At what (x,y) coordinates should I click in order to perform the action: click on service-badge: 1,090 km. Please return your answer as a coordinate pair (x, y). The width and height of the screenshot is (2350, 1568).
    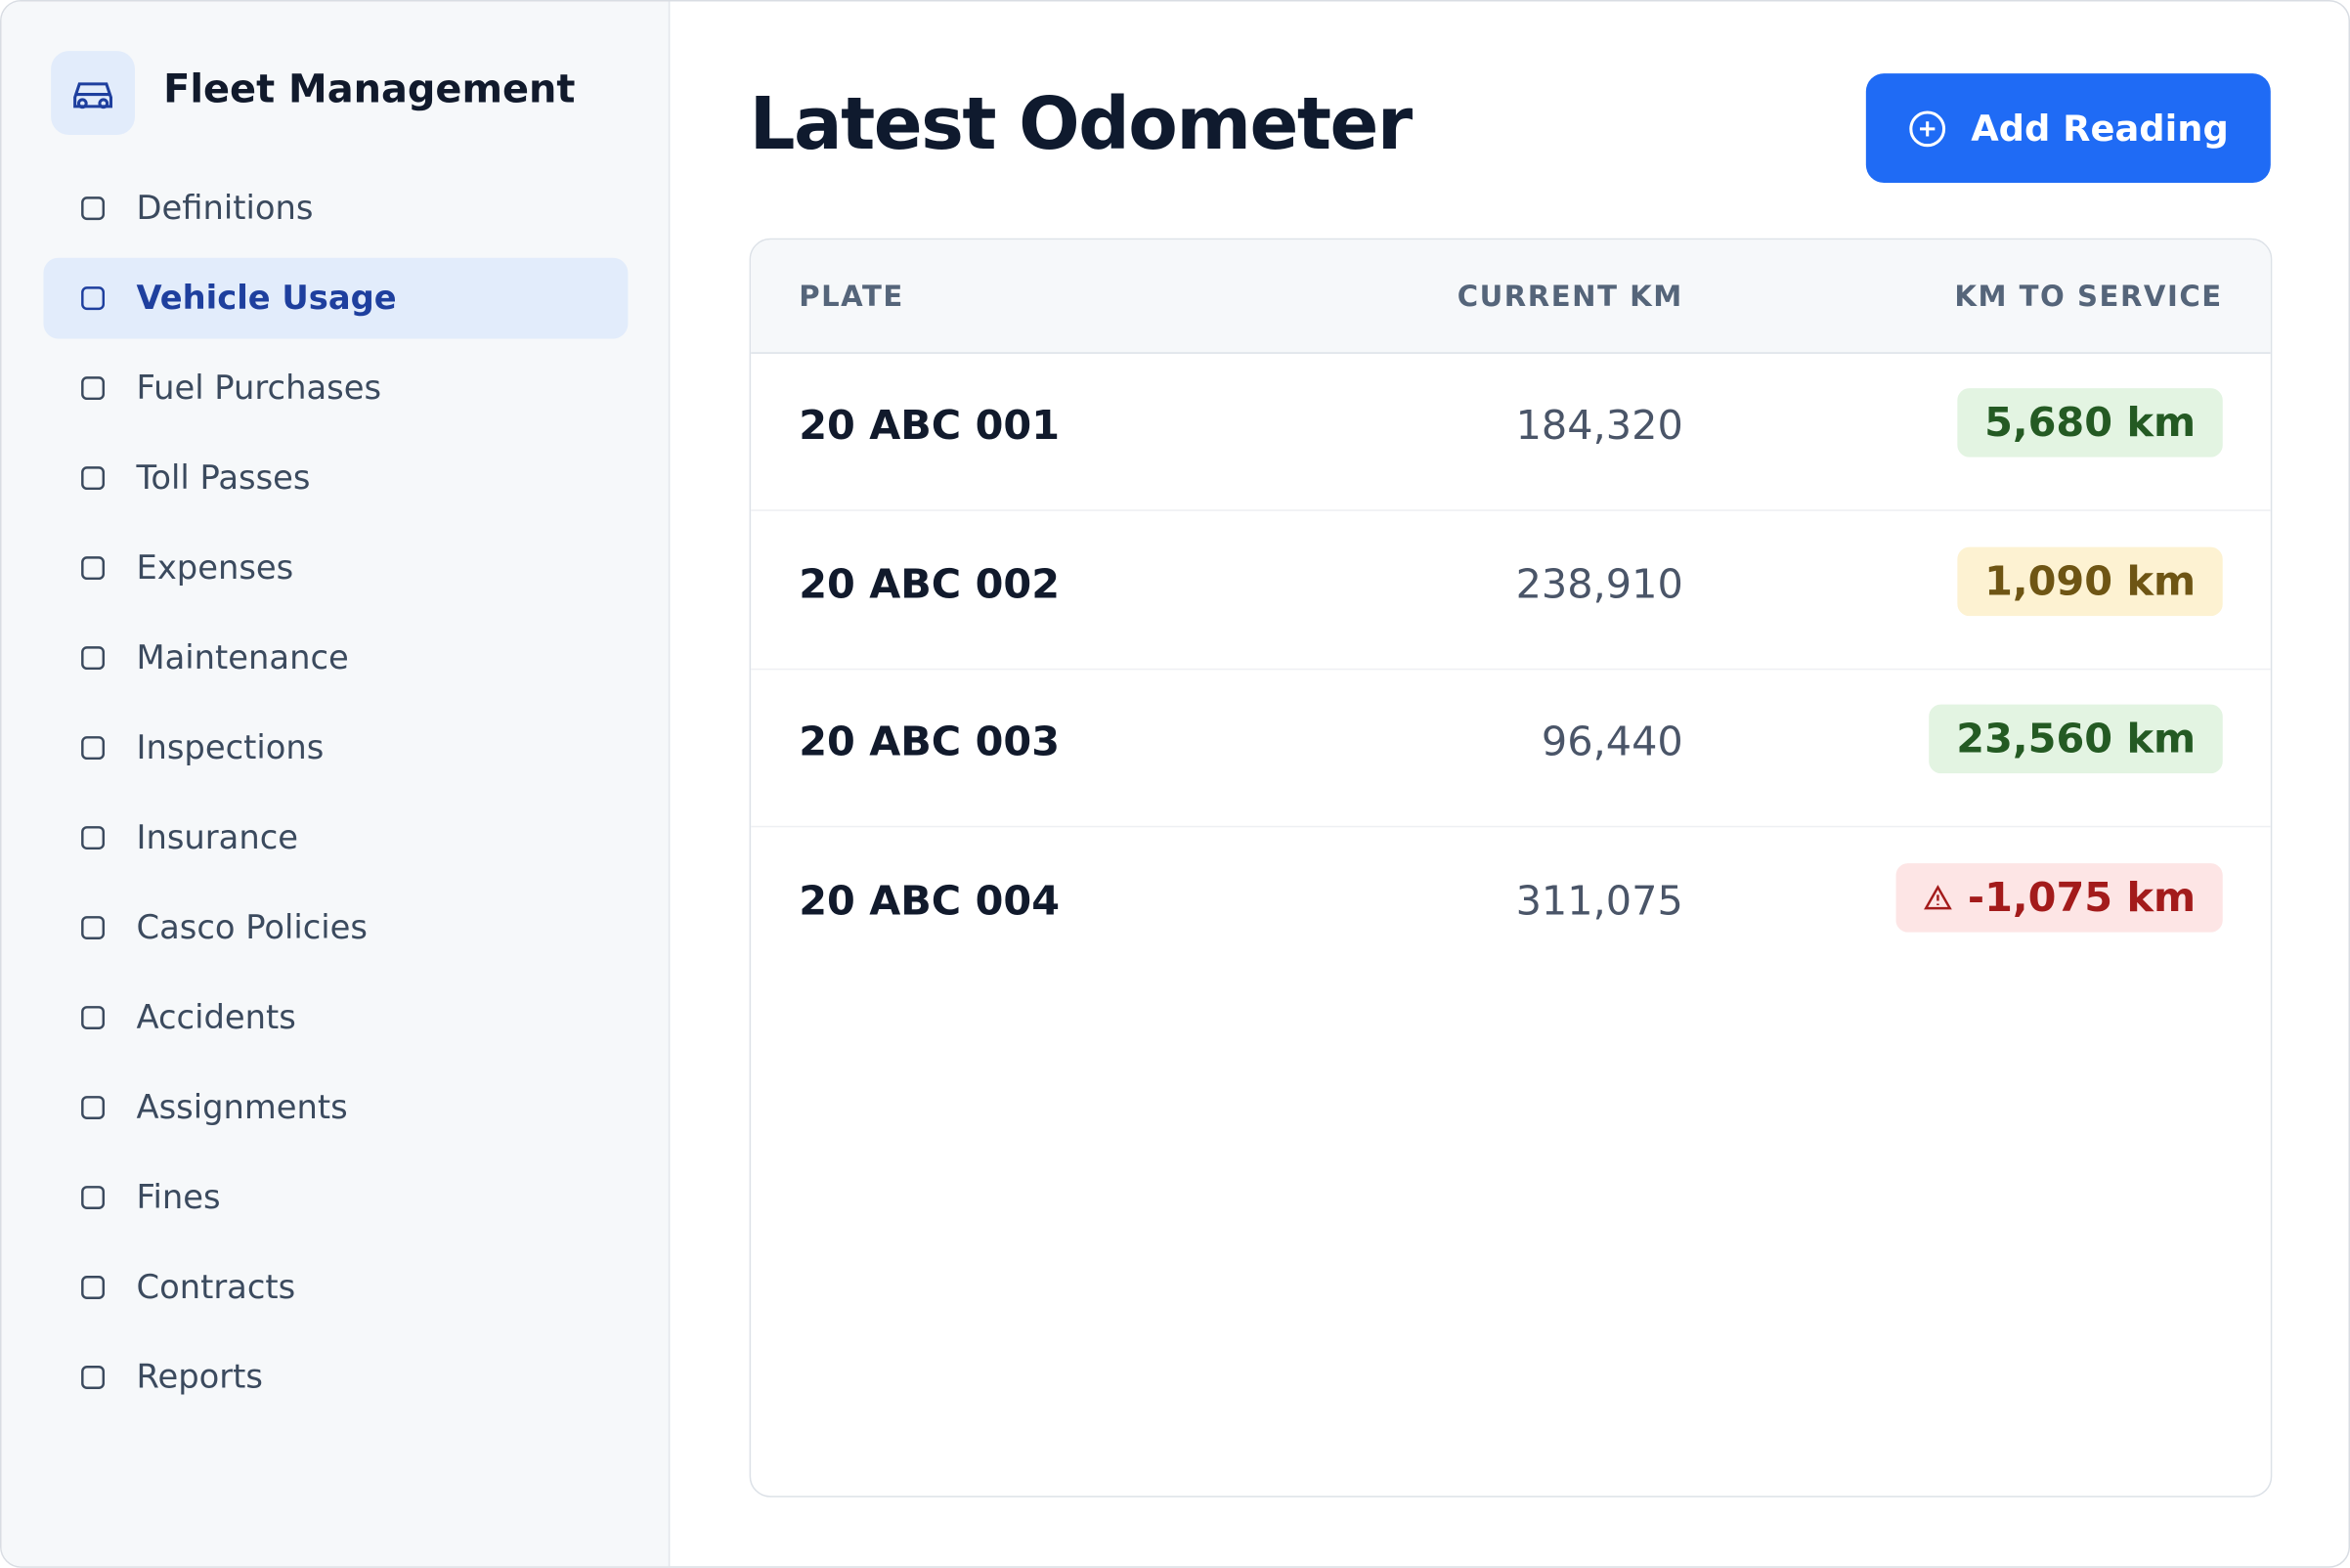
    Looking at the image, I should click on (2090, 581).